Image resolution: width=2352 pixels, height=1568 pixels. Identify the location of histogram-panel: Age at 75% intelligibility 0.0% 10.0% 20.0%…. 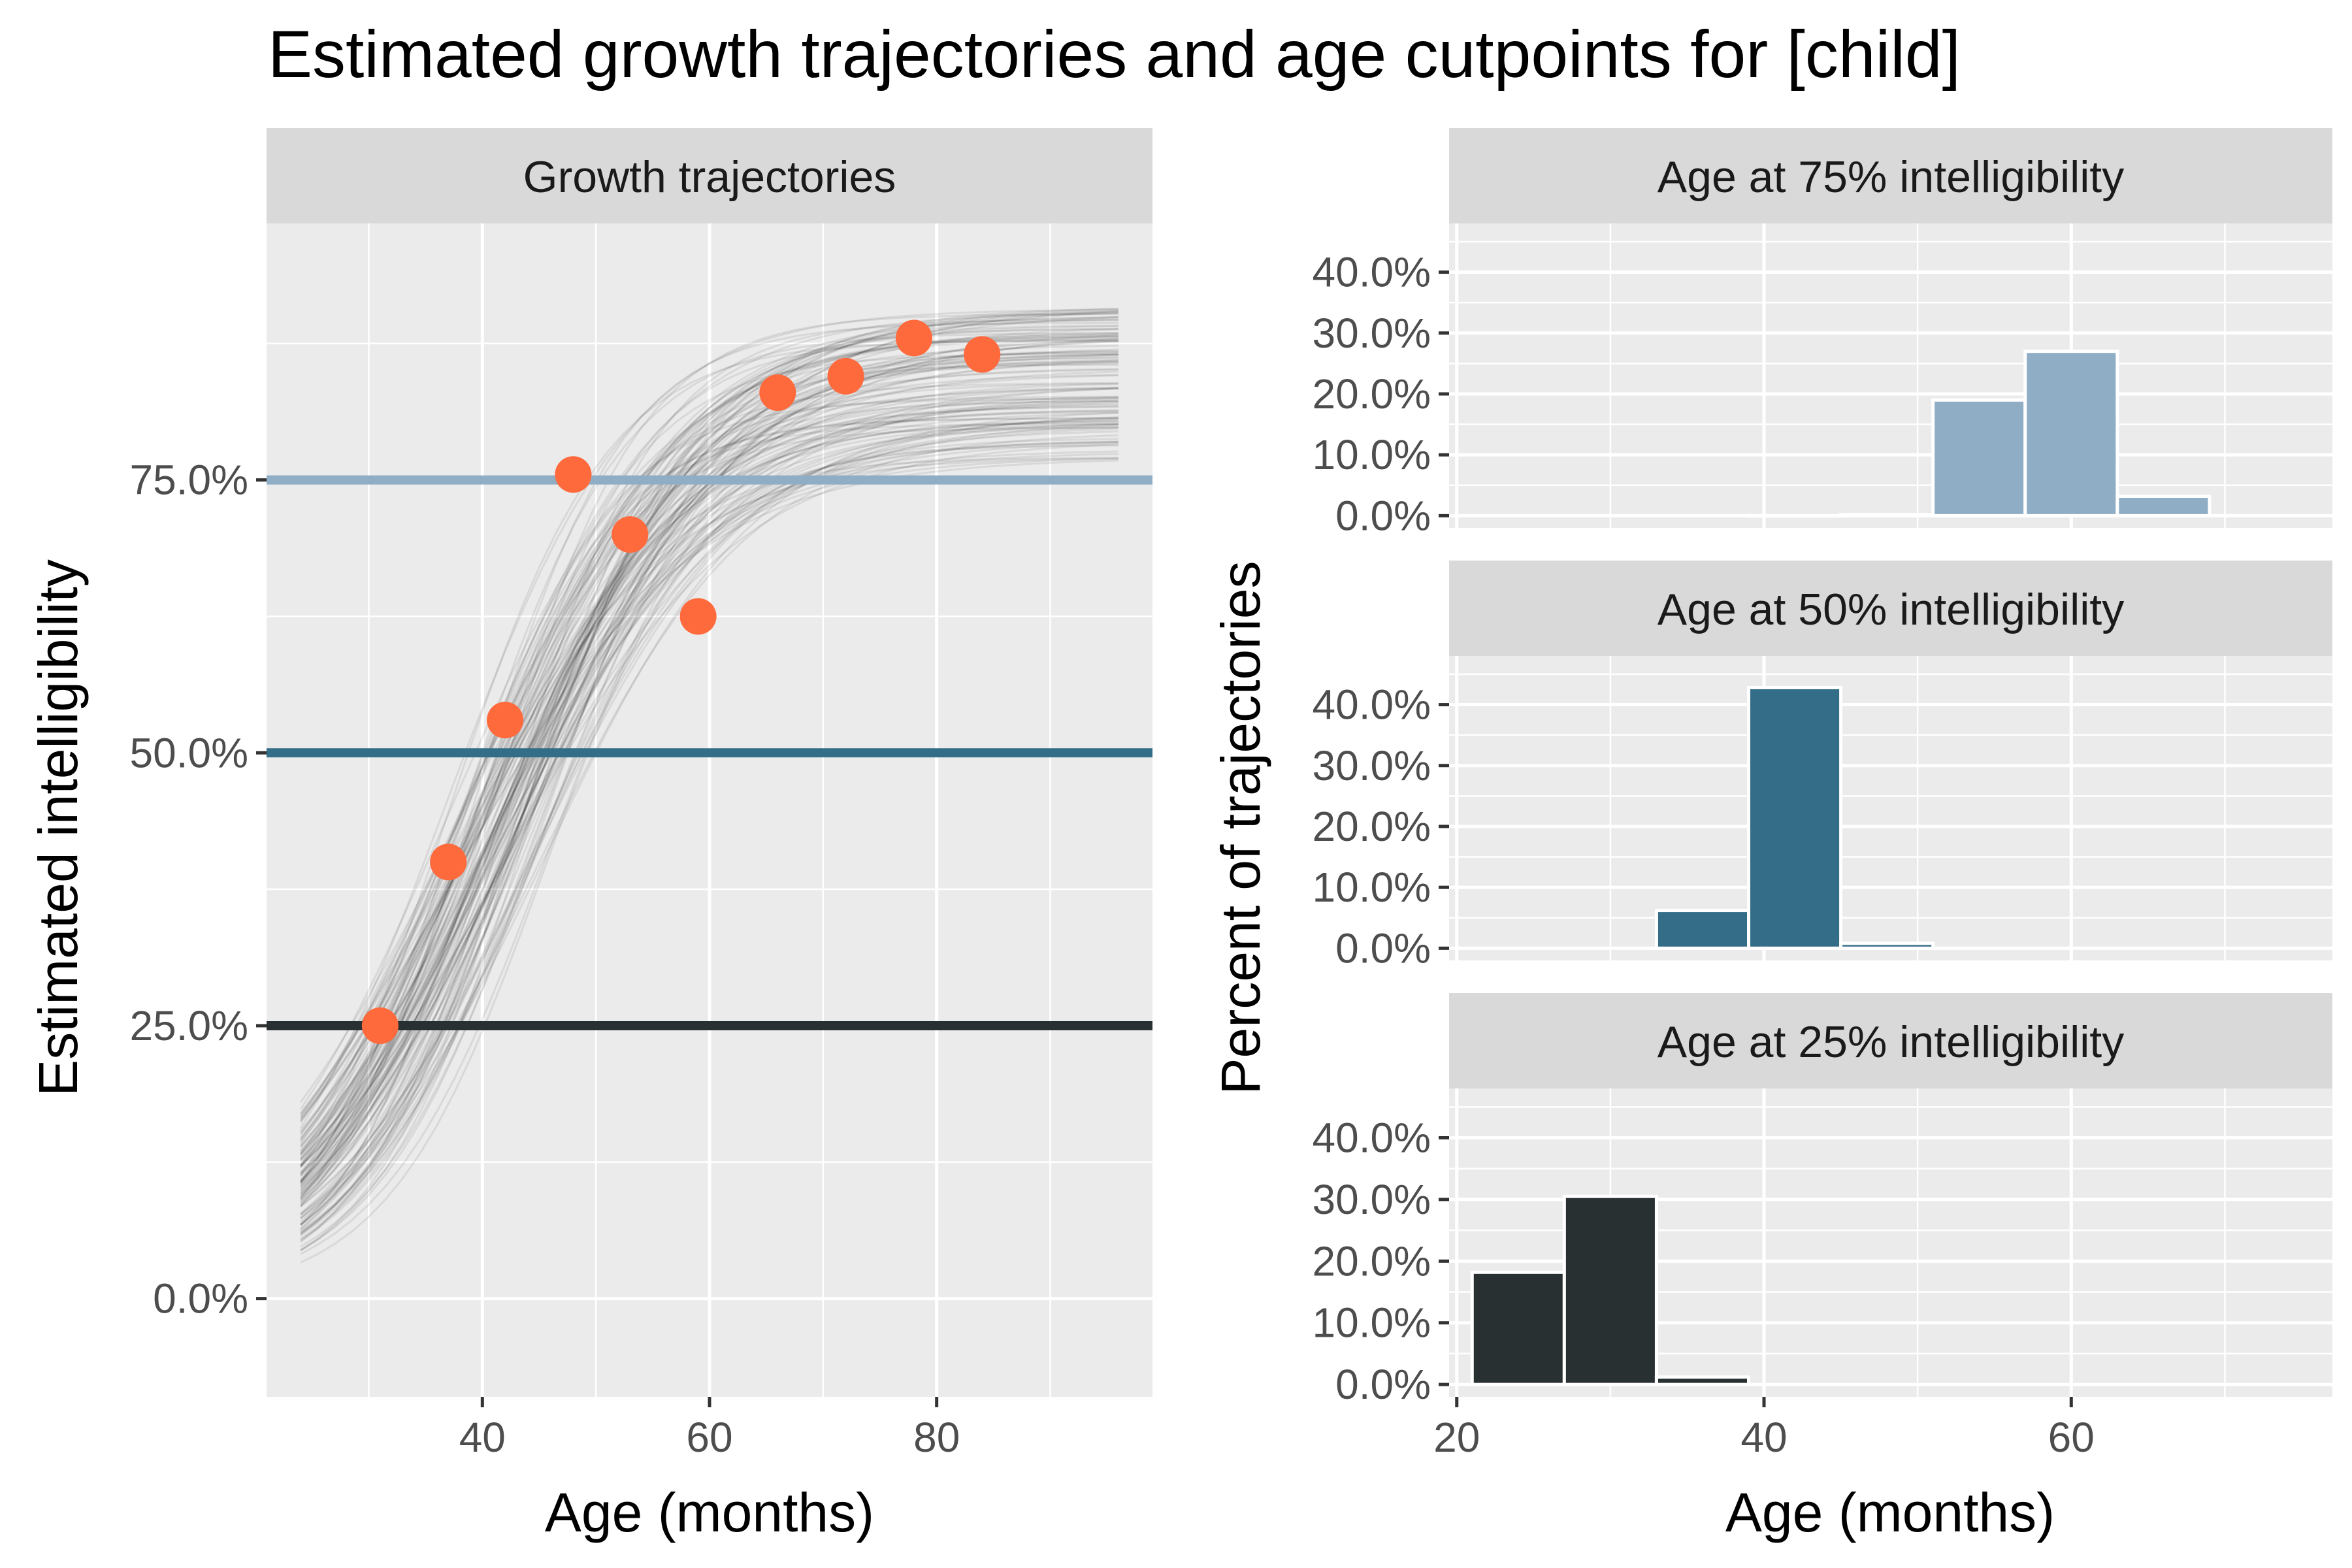
(1822, 333).